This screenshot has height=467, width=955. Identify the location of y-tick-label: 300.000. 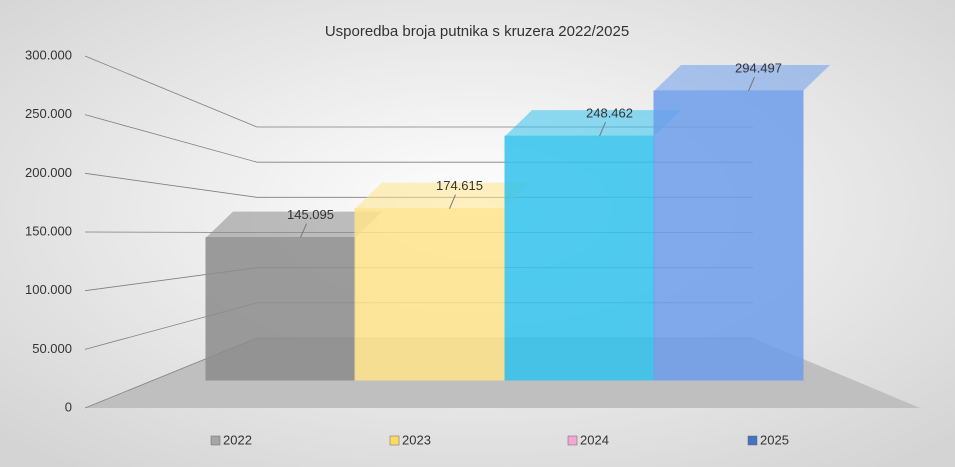
(48, 54).